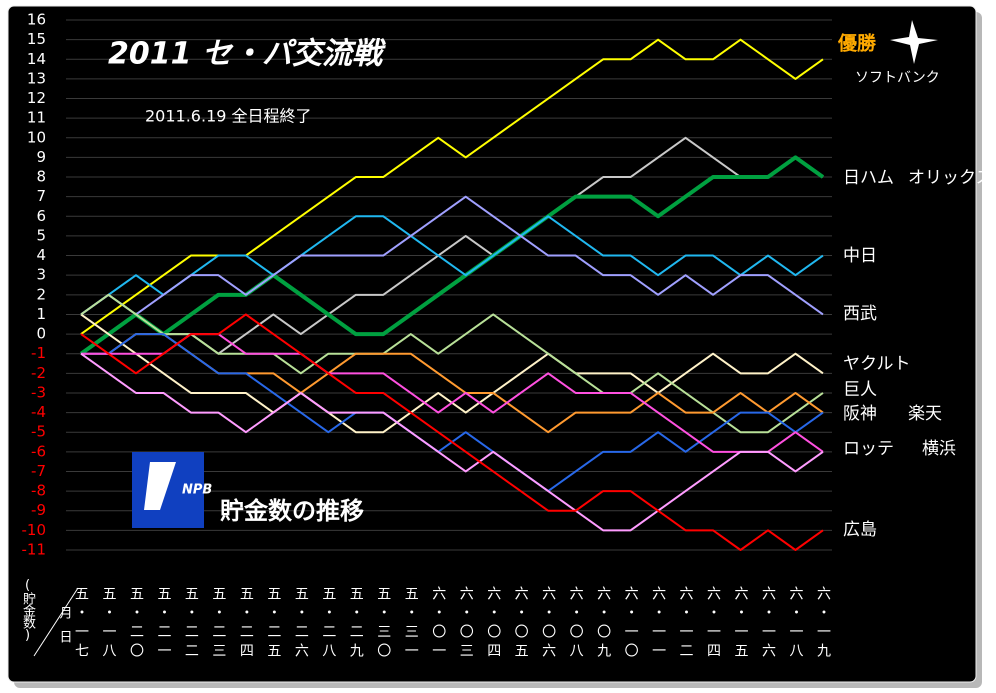 Image resolution: width=996 pixels, height=693 pixels. Describe the element at coordinates (493, 624) in the screenshot. I see `x-tick-label: 六・〇四` at that location.